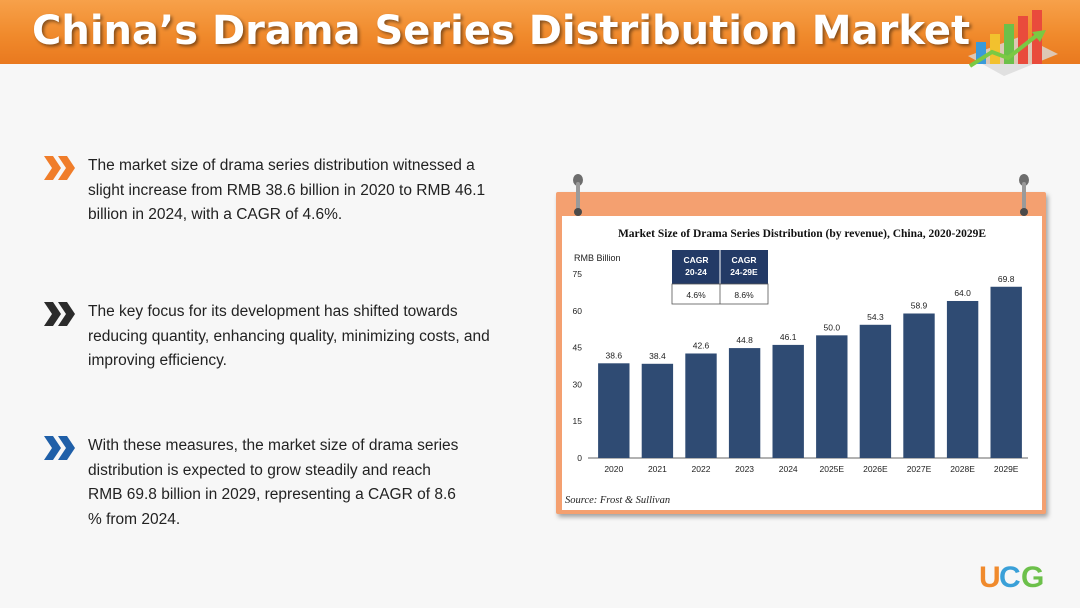  What do you see at coordinates (832, 396) in the screenshot?
I see `bar-2025E` at bounding box center [832, 396].